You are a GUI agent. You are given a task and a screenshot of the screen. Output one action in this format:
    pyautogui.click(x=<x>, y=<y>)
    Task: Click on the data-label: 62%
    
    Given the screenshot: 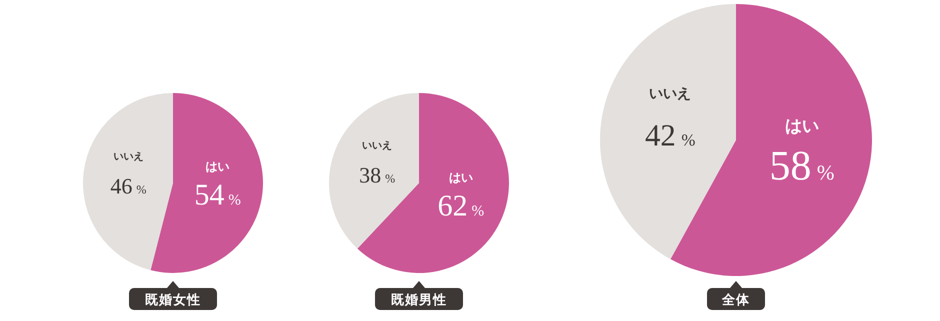 What is the action you would take?
    pyautogui.click(x=461, y=206)
    